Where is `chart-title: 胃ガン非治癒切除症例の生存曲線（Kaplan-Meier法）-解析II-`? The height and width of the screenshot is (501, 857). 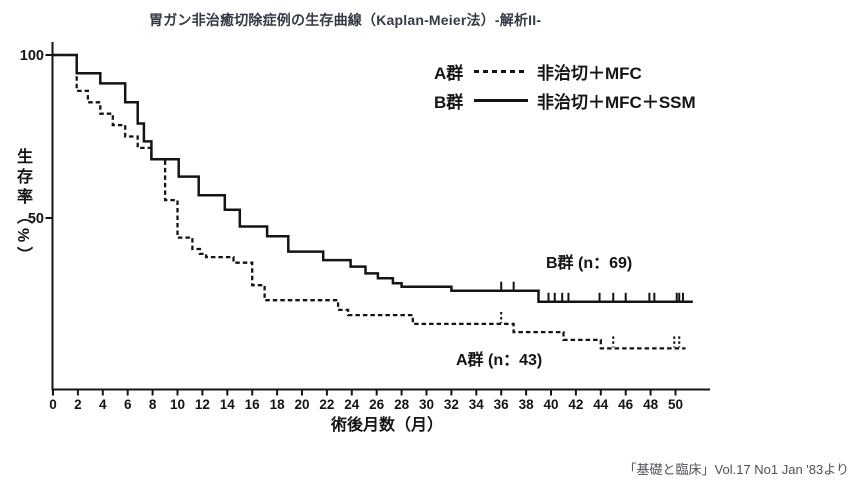
chart-title: 胃ガン非治癒切除症例の生存曲線（Kaplan-Meier法）-解析II- is located at coordinates (345, 20).